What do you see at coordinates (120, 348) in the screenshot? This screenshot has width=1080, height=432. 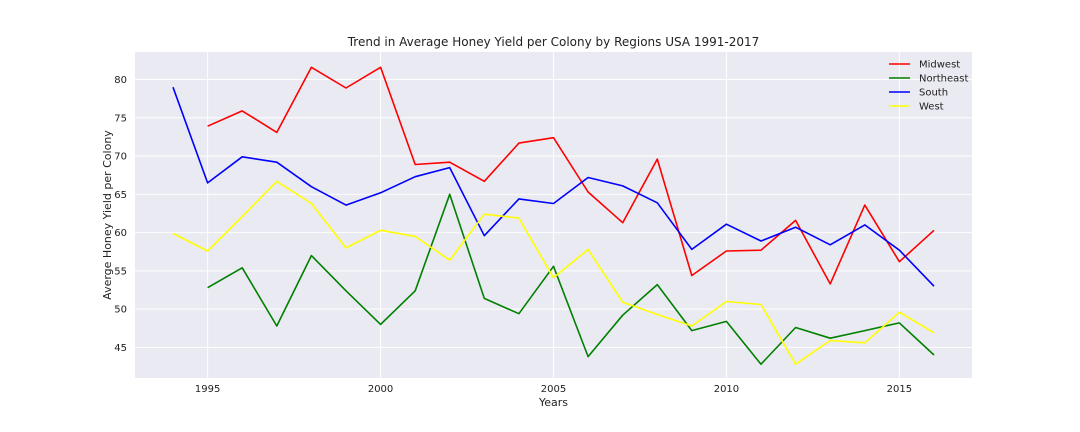 I see `y-tick-label: 45` at bounding box center [120, 348].